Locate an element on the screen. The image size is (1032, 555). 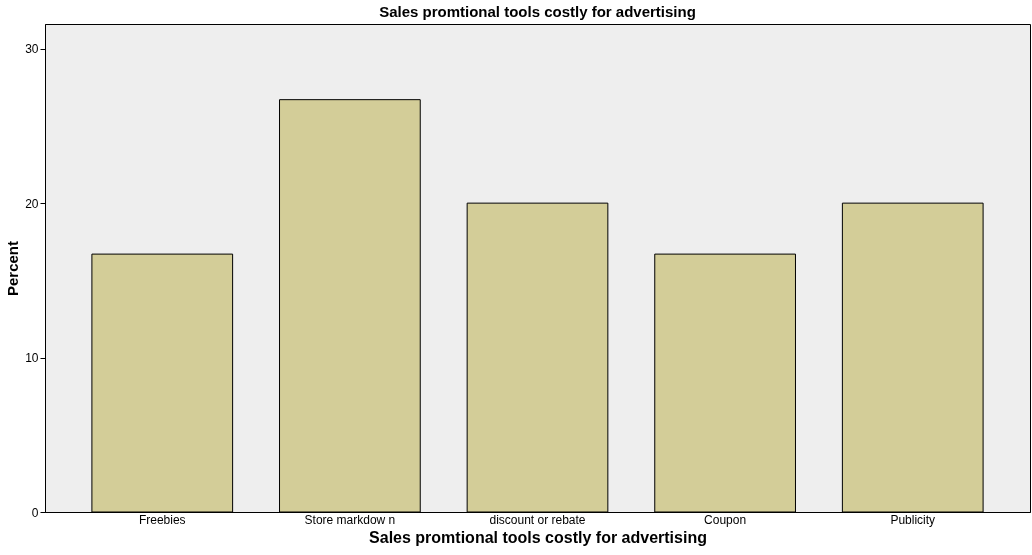
y-tick-label: 30 is located at coordinates (32, 49).